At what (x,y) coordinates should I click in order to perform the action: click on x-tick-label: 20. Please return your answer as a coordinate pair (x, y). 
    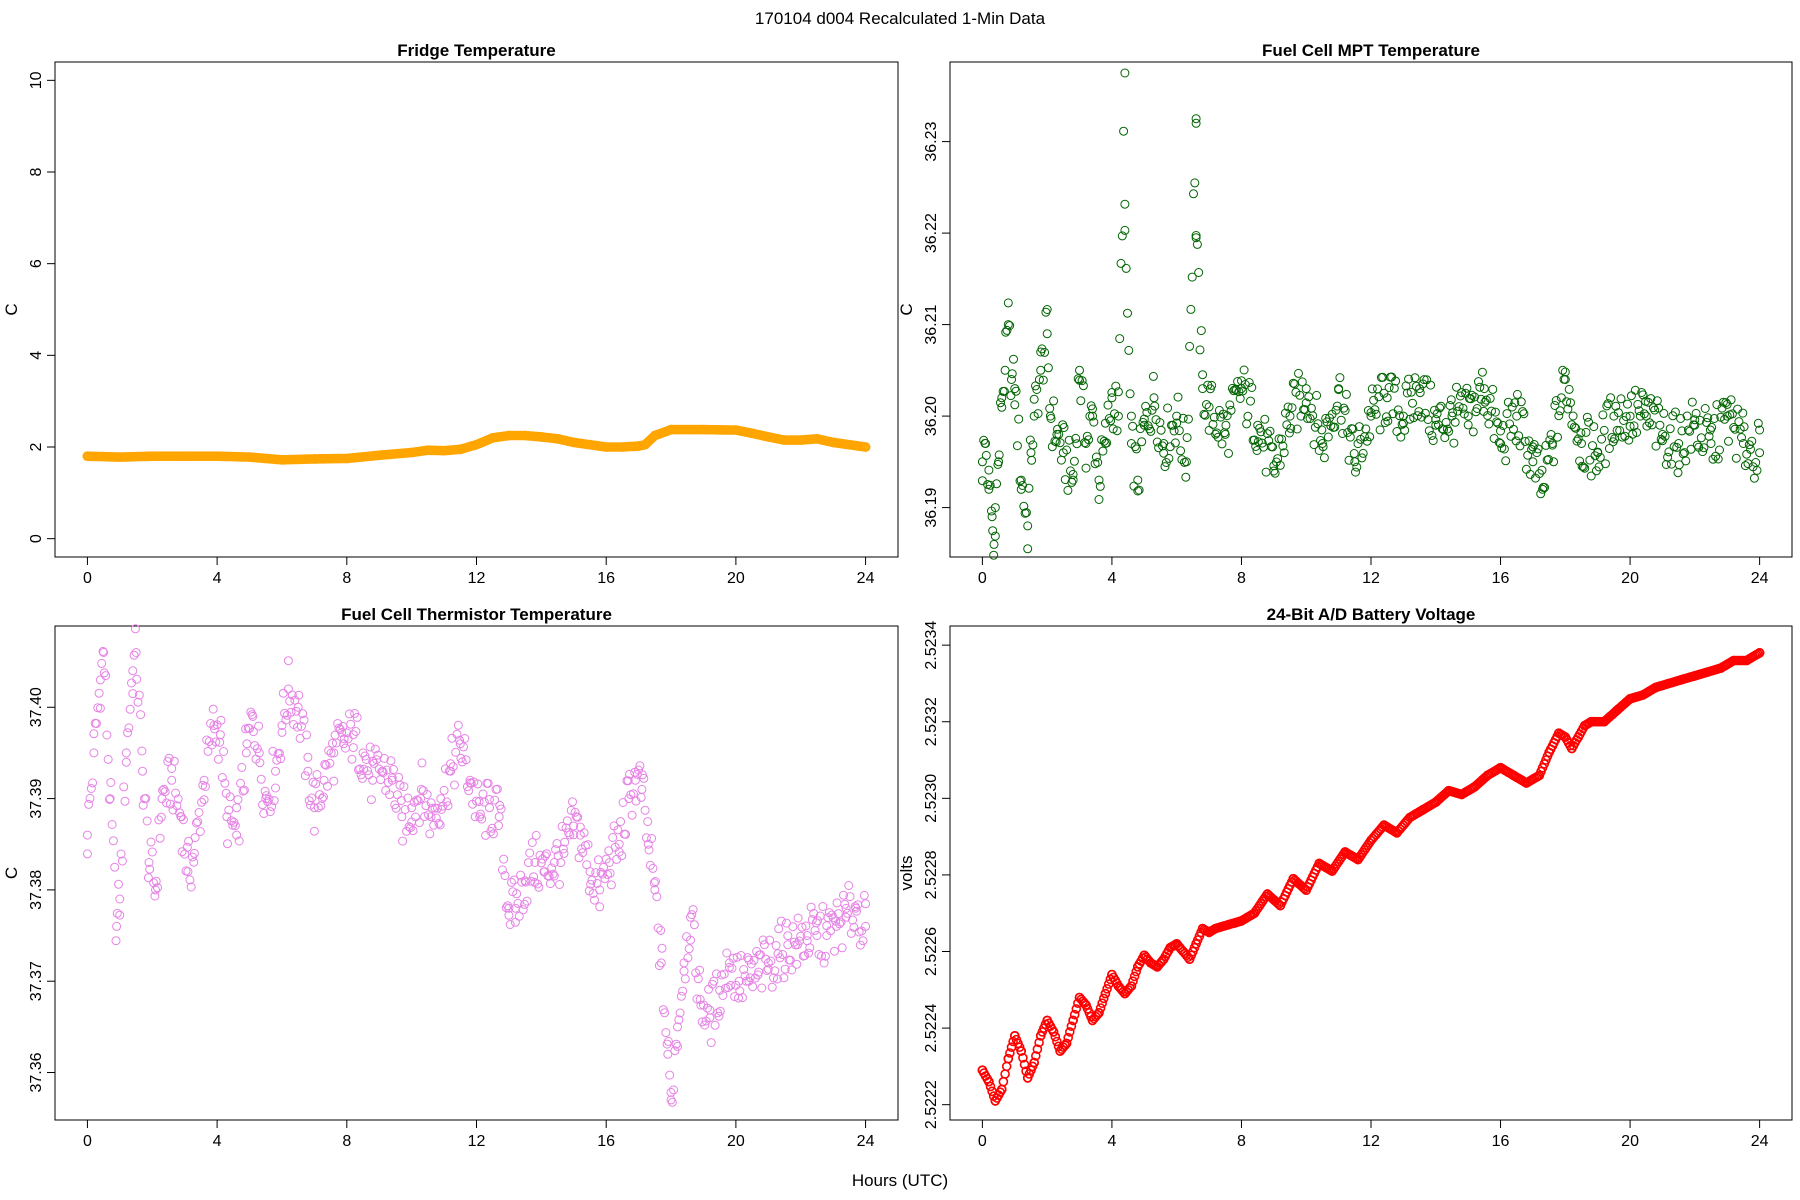
    Looking at the image, I should click on (736, 578).